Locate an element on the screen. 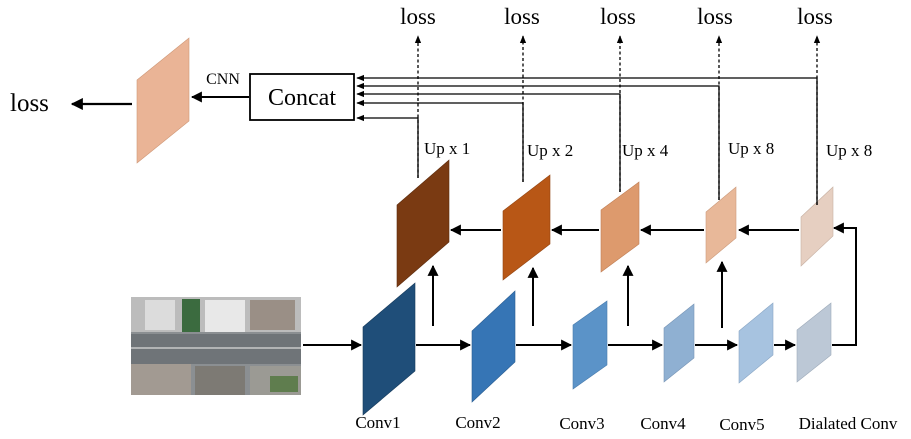 The image size is (911, 439). final-output-block is located at coordinates (163, 100).